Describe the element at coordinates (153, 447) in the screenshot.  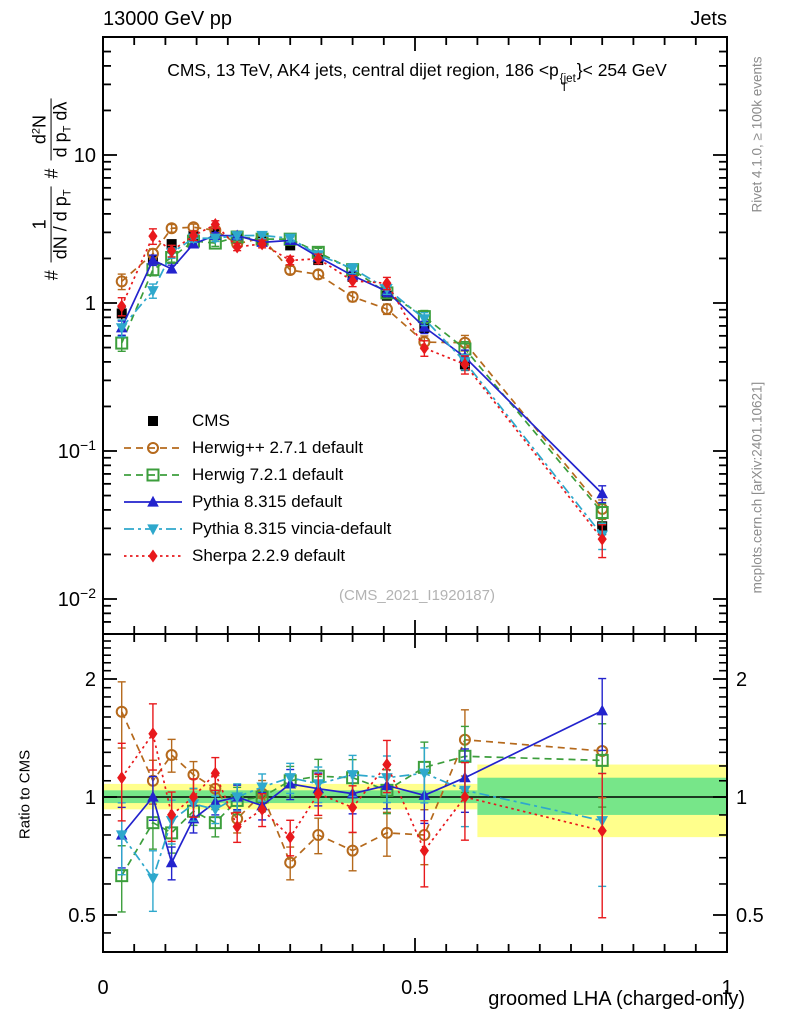
I see `legend-marker-herwigpp` at that location.